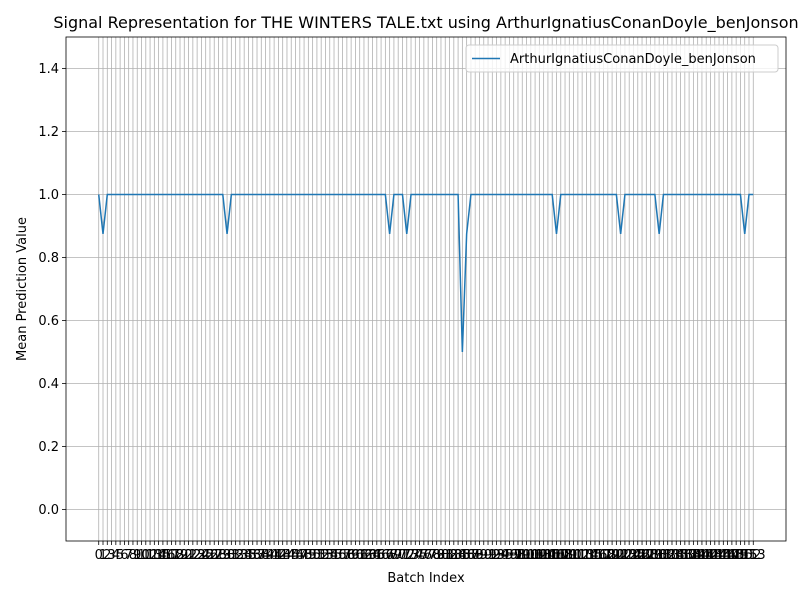 The height and width of the screenshot is (600, 800). What do you see at coordinates (325, 555) in the screenshot?
I see `x-tick-label: 53` at bounding box center [325, 555].